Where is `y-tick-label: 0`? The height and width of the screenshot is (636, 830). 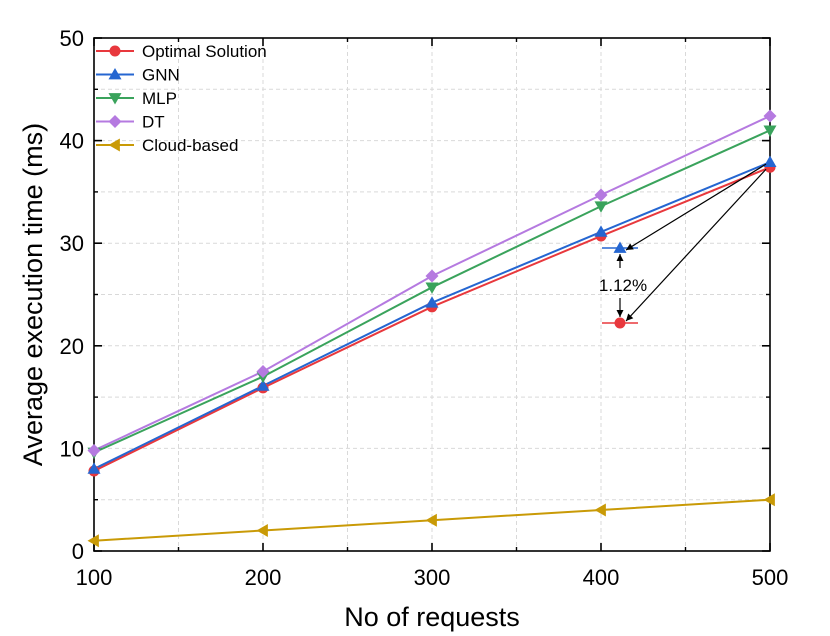 y-tick-label: 0 is located at coordinates (78, 551).